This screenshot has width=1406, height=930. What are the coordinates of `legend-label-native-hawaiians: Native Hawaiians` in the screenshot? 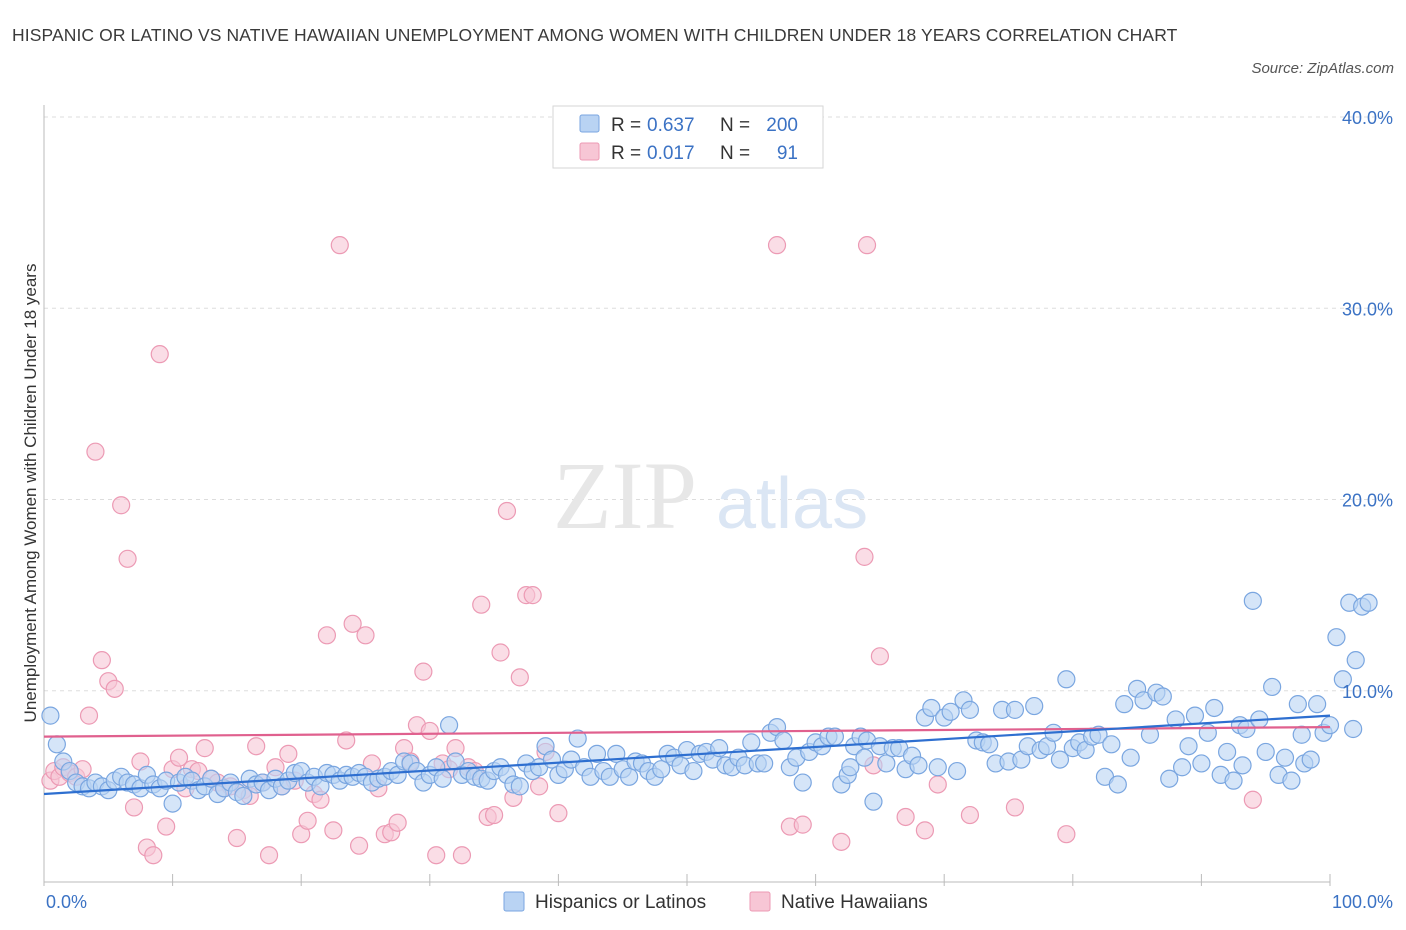 It's located at (854, 902).